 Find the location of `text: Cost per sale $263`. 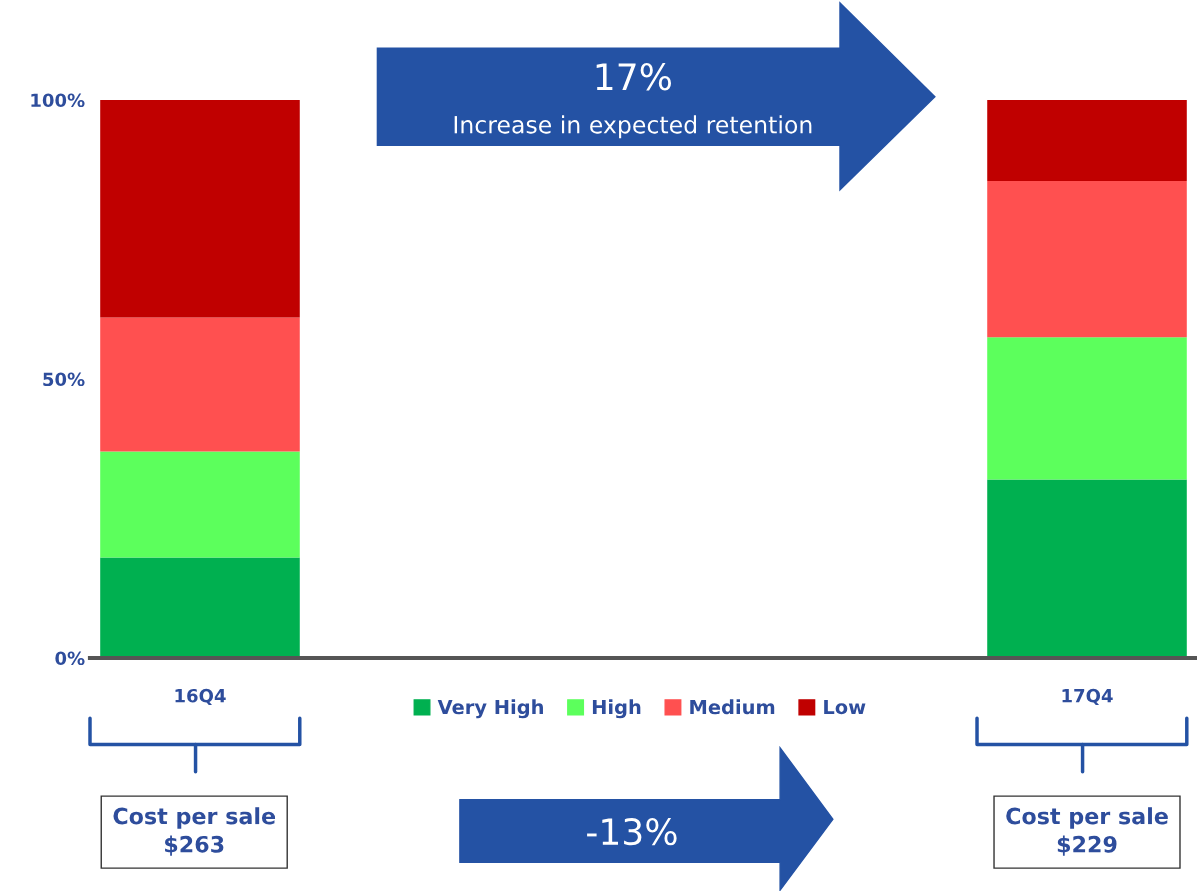

text: Cost per sale $263 is located at coordinates (194, 831).